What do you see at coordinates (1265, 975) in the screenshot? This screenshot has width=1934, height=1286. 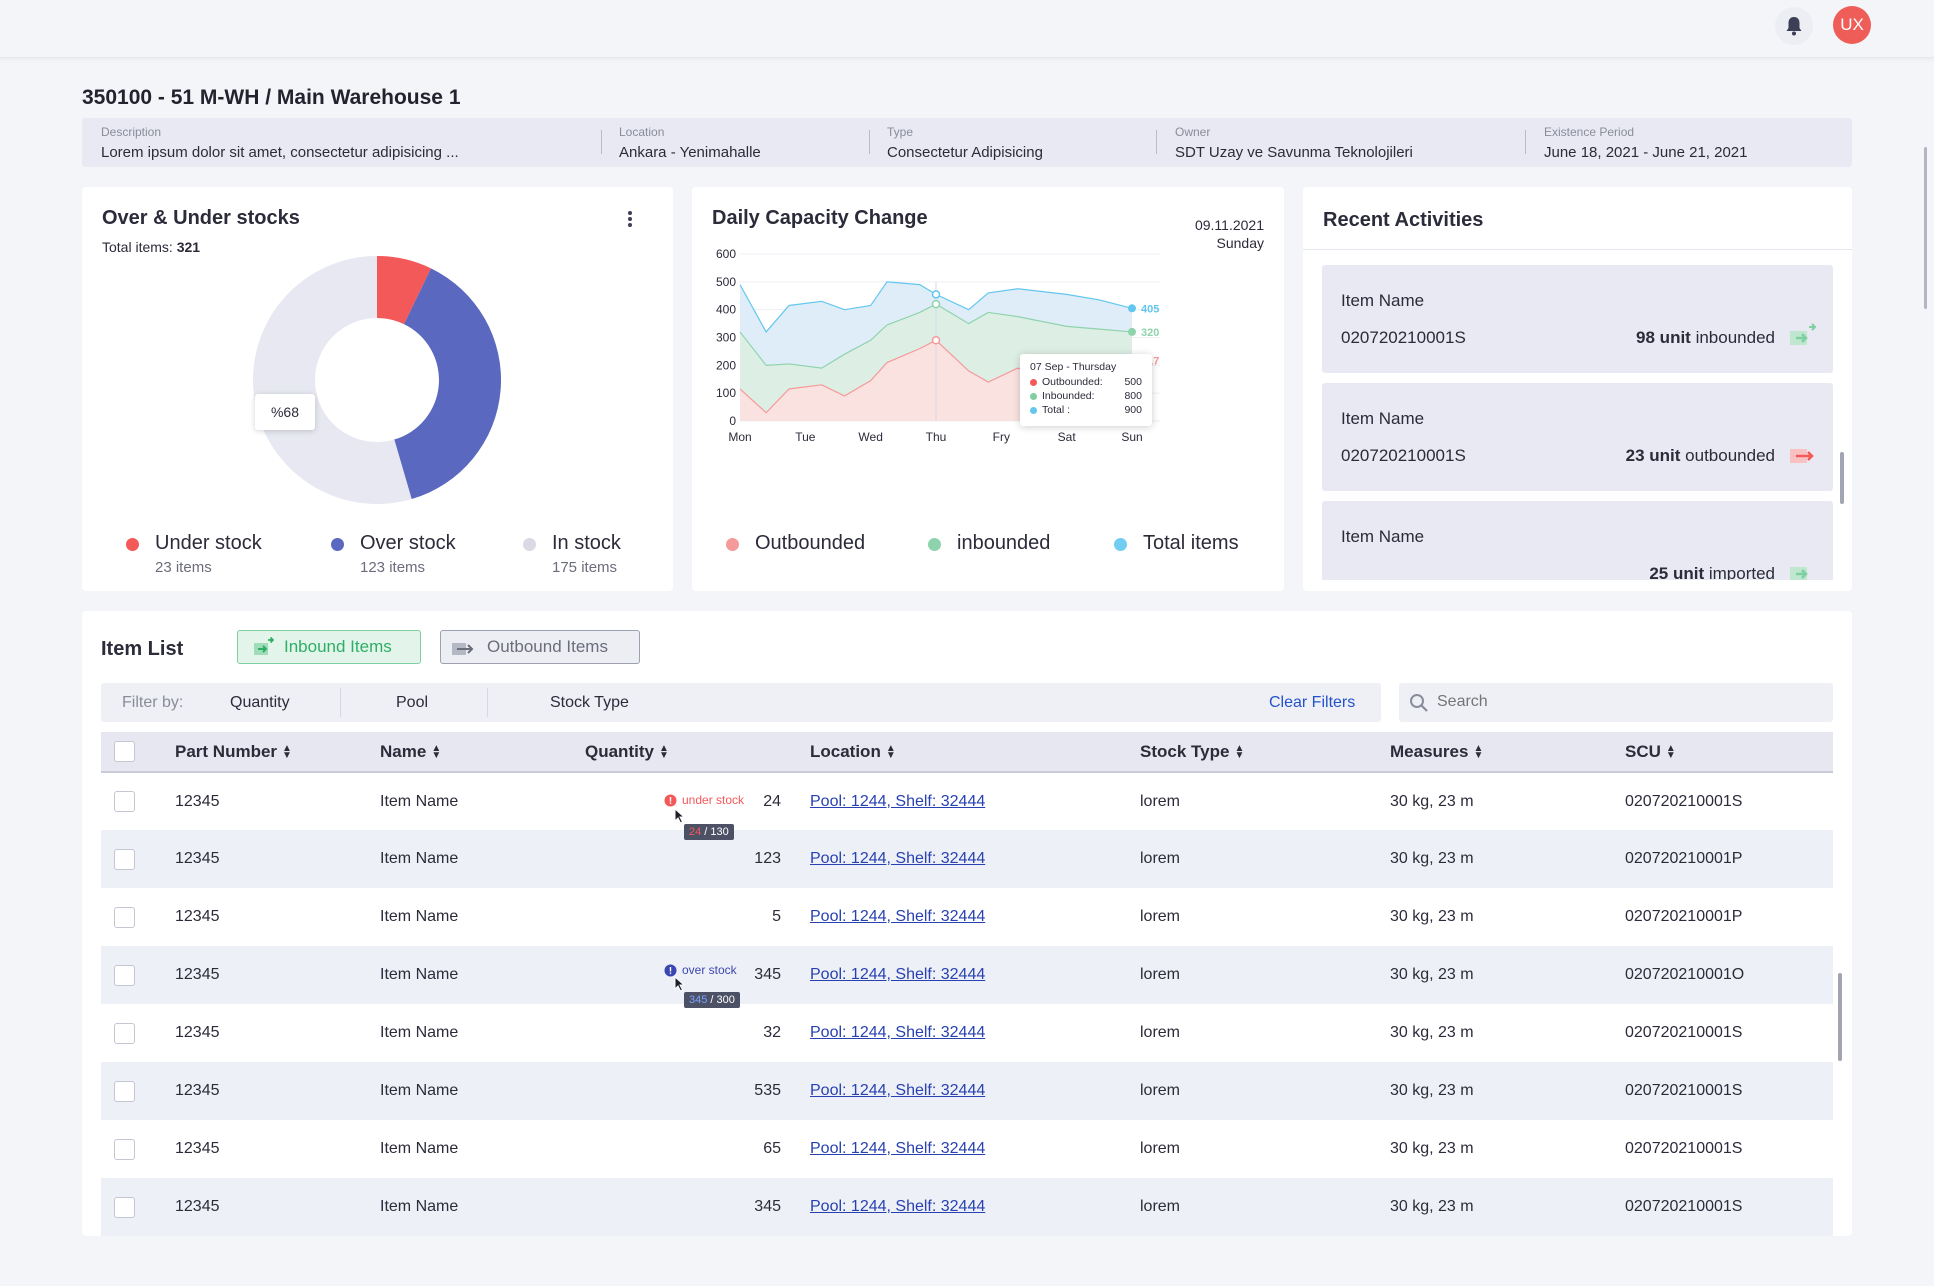 I see `stock-type-cell: lorem` at bounding box center [1265, 975].